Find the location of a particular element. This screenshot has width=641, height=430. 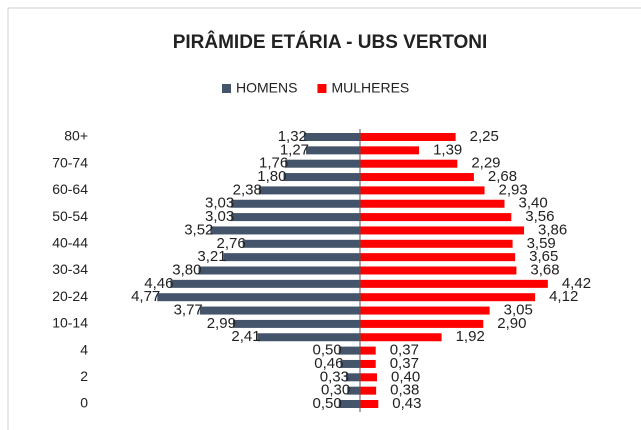

chart-title: PIRÂMIDE ETÁRIA - UBS VERTONI is located at coordinates (330, 42).